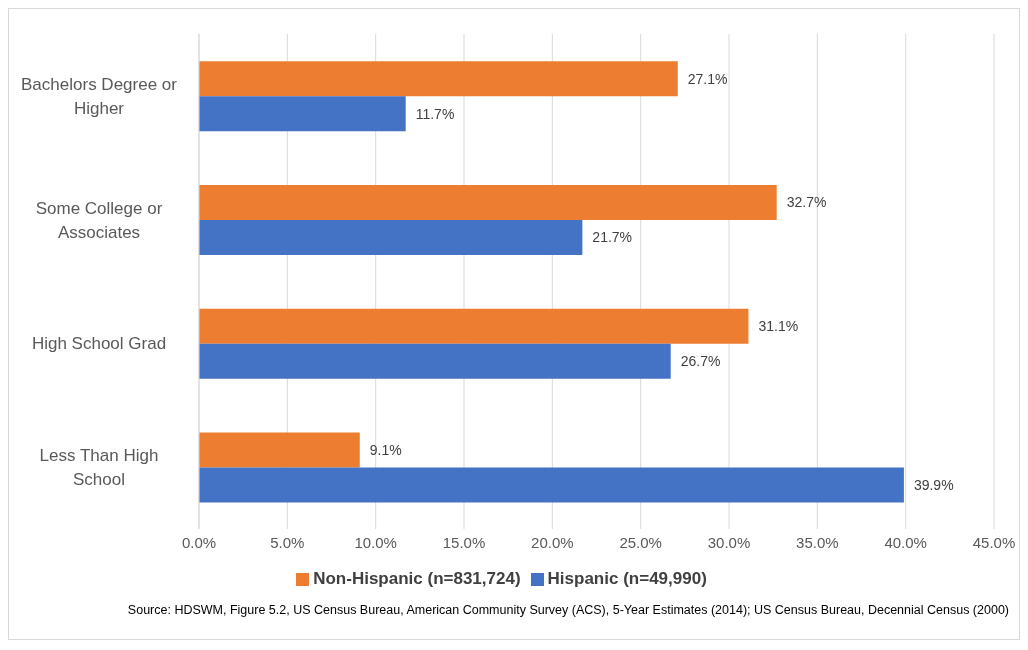  What do you see at coordinates (199, 542) in the screenshot?
I see `x-tick-label: 0.0%` at bounding box center [199, 542].